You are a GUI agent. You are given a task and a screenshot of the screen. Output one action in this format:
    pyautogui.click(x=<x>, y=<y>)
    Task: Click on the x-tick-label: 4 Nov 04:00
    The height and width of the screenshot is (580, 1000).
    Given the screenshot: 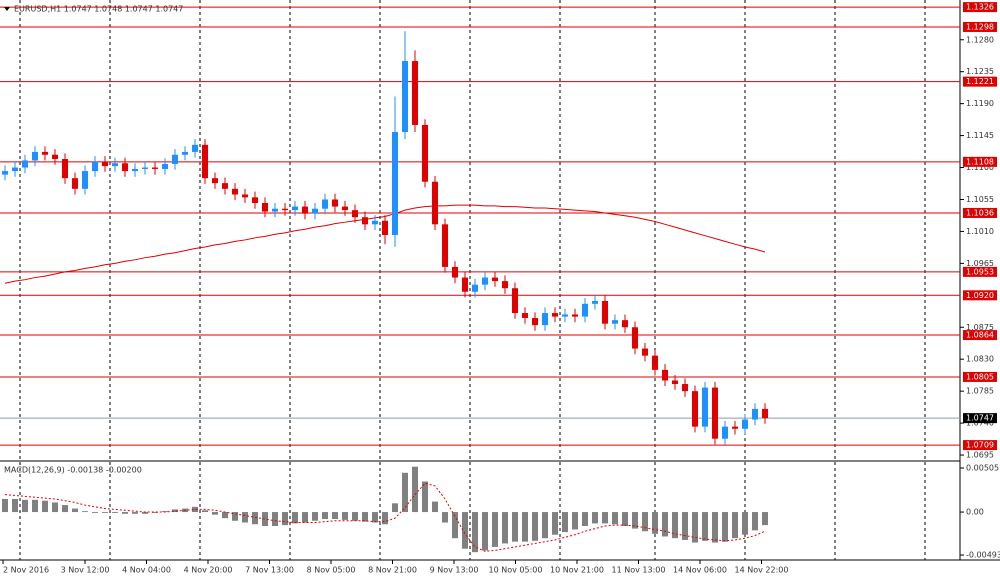 What is the action you would take?
    pyautogui.click(x=146, y=570)
    